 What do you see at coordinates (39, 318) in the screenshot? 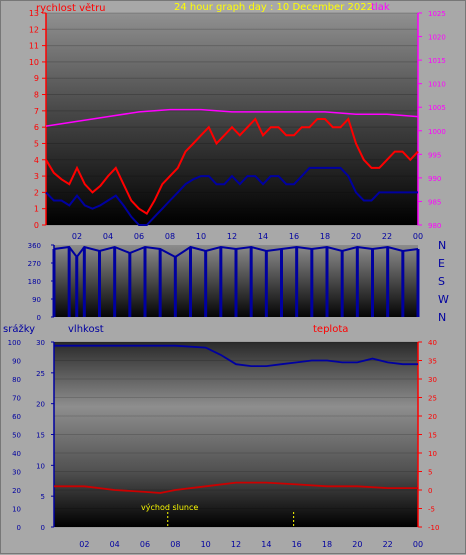
I see `direction-tick-label: 0` at bounding box center [39, 318].